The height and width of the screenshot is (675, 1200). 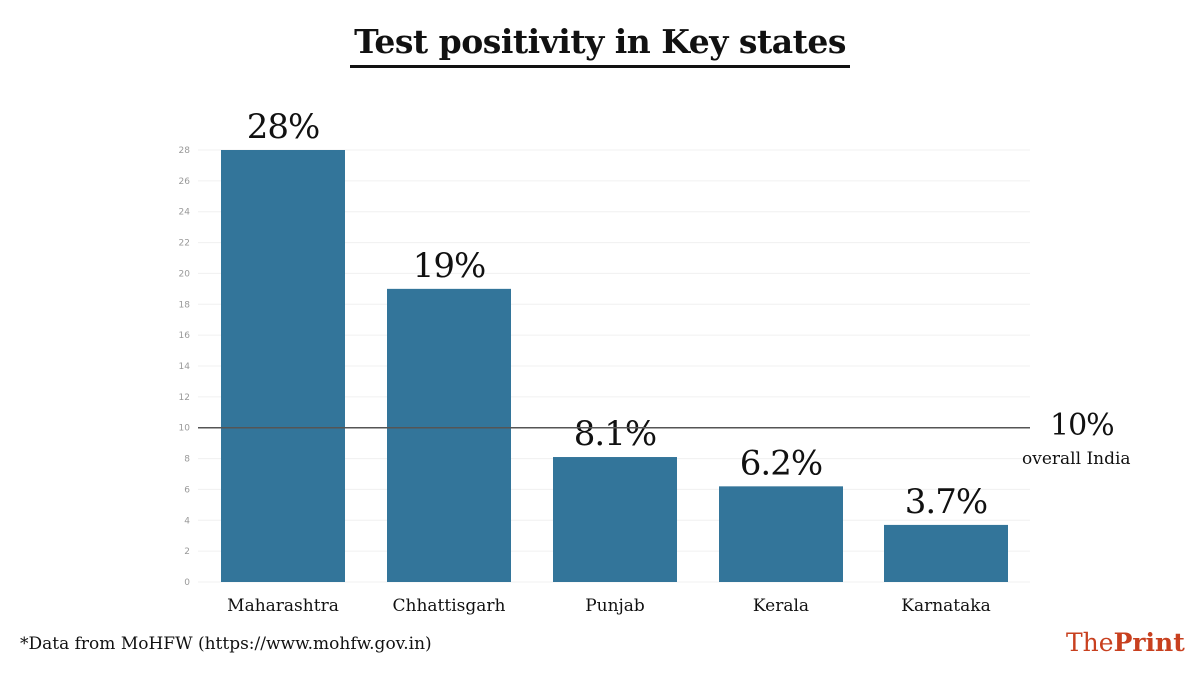 What do you see at coordinates (615, 606) in the screenshot?
I see `x-category-label: Punjab` at bounding box center [615, 606].